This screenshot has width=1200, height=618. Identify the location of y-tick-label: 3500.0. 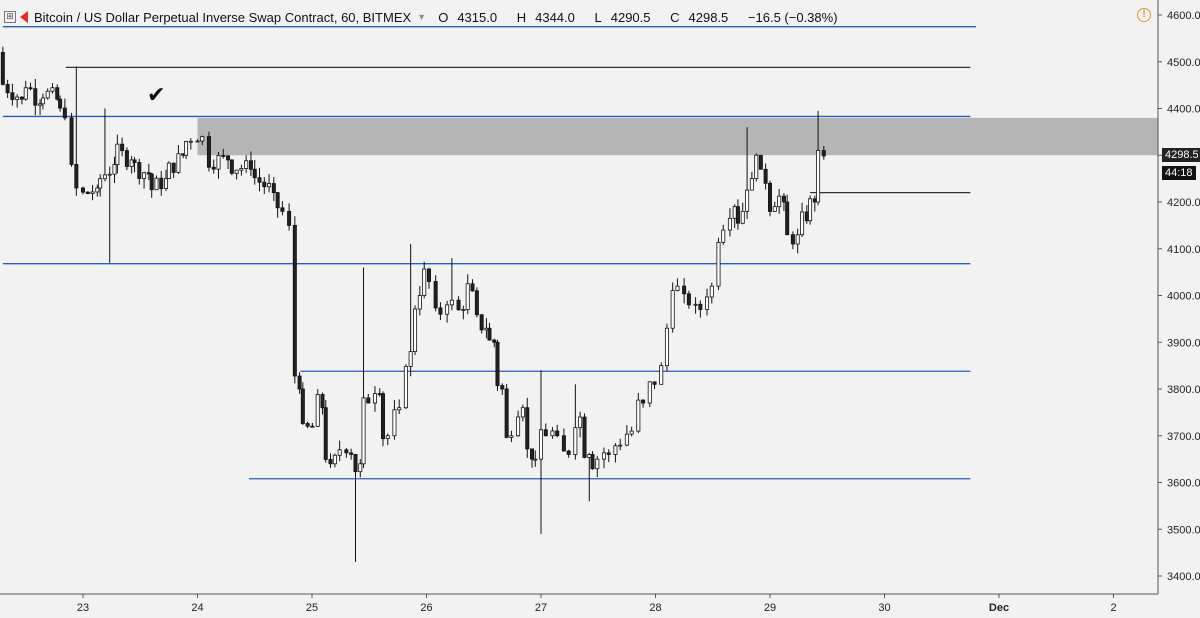
(1183, 530).